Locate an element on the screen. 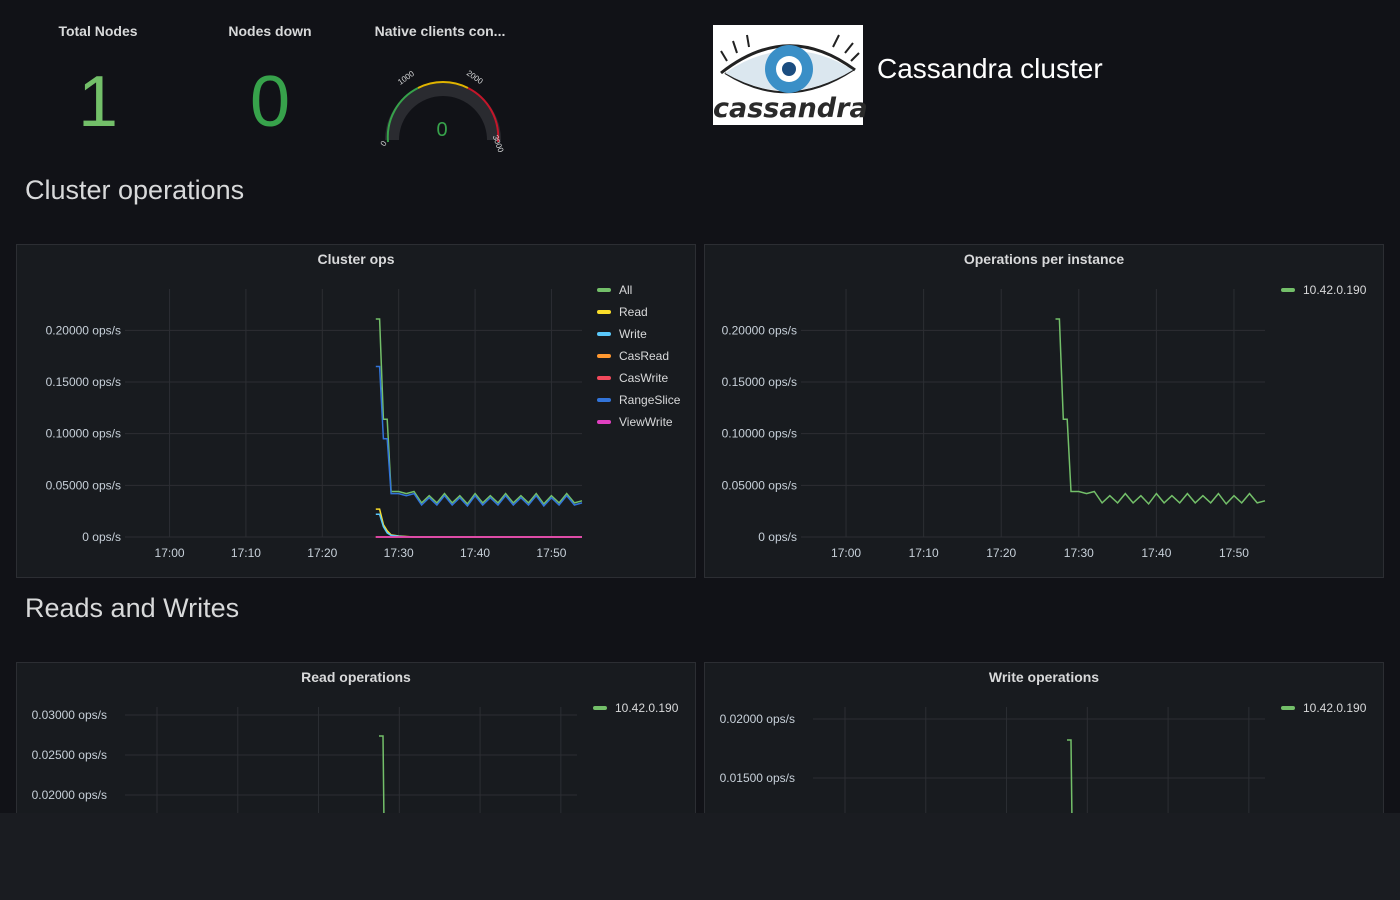 The height and width of the screenshot is (900, 1400). gauge-t1-label: 1000 is located at coordinates (406, 78).